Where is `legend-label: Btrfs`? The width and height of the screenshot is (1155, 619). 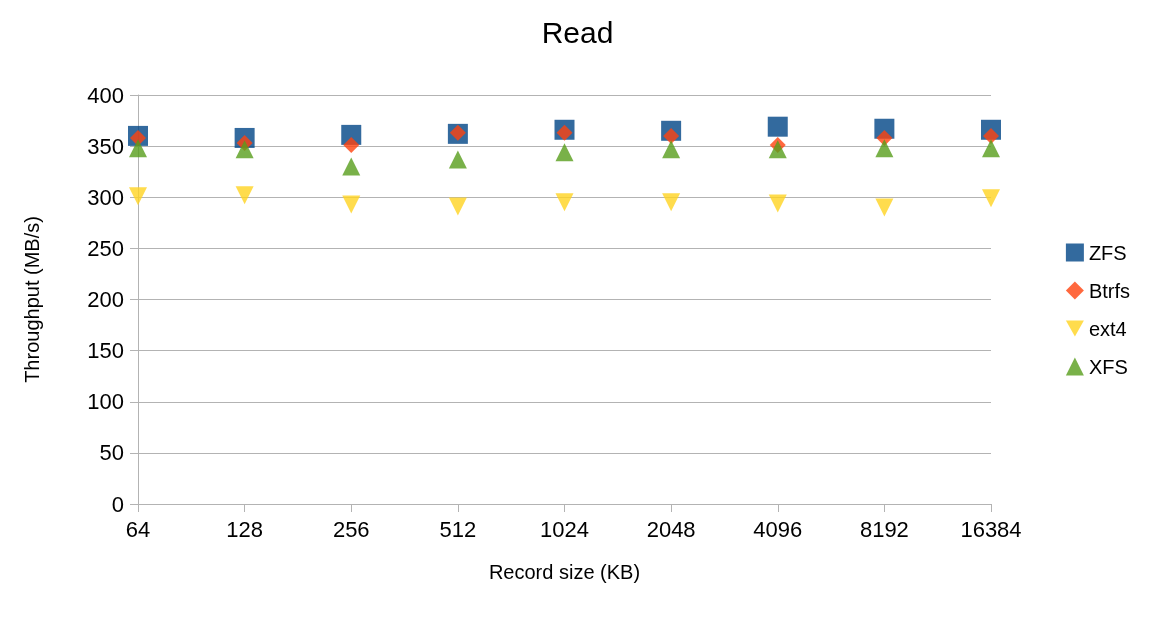 legend-label: Btrfs is located at coordinates (1109, 290).